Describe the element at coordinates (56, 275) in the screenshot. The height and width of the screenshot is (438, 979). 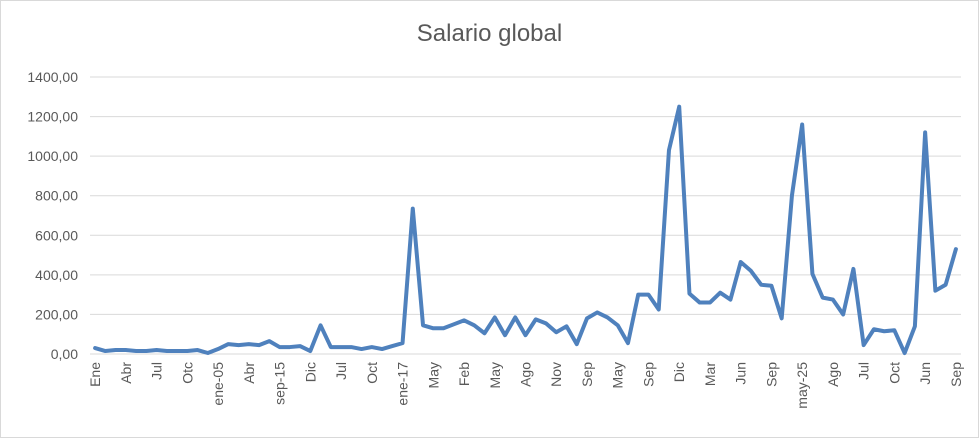
I see `y-tick-label: 400,00` at that location.